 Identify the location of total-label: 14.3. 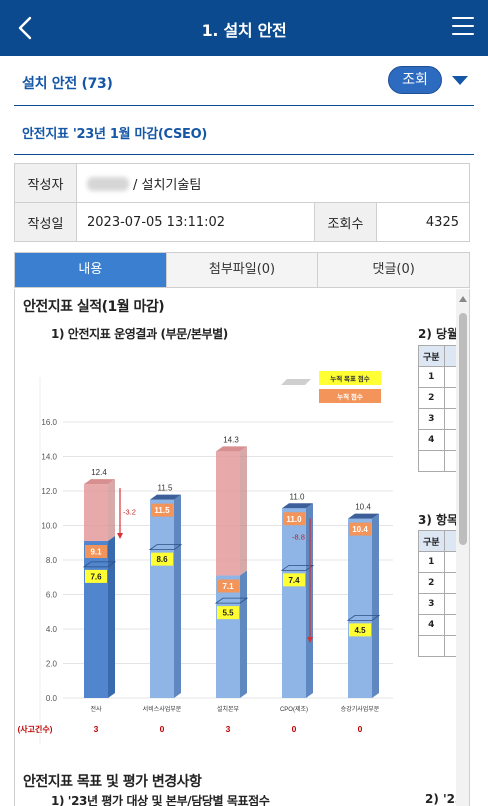
(231, 439).